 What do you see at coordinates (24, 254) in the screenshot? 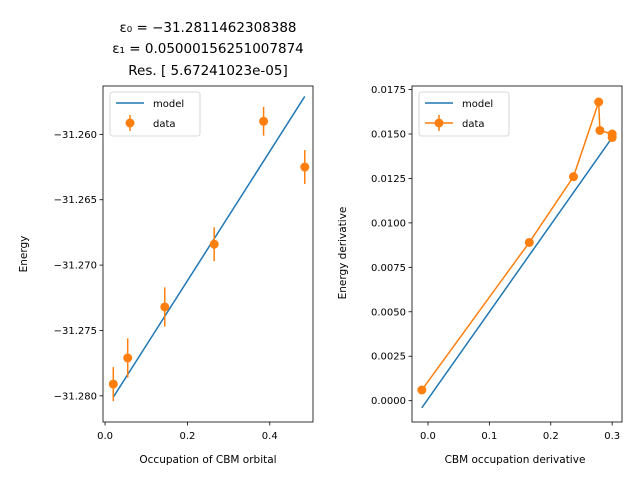
I see `left-y-axis-label: Energy` at bounding box center [24, 254].